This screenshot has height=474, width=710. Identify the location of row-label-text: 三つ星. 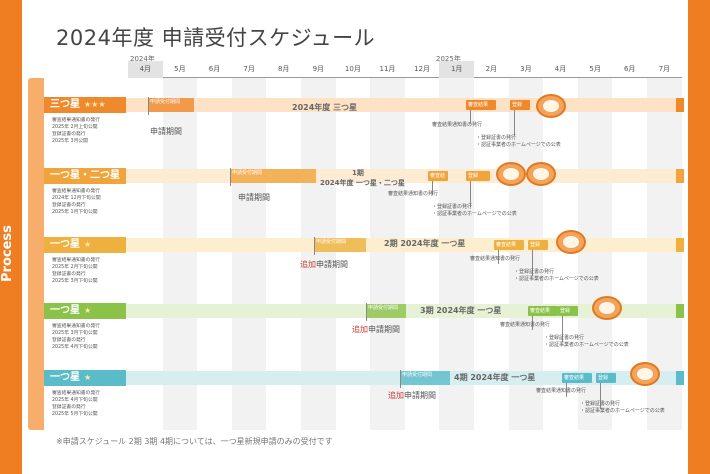
(65, 104).